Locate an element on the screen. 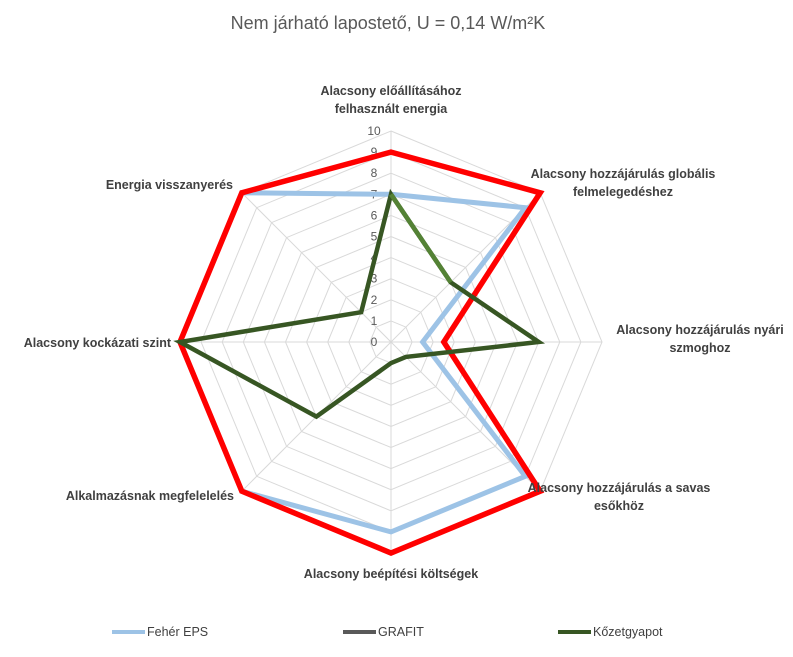  tick-label: 5 is located at coordinates (374, 237).